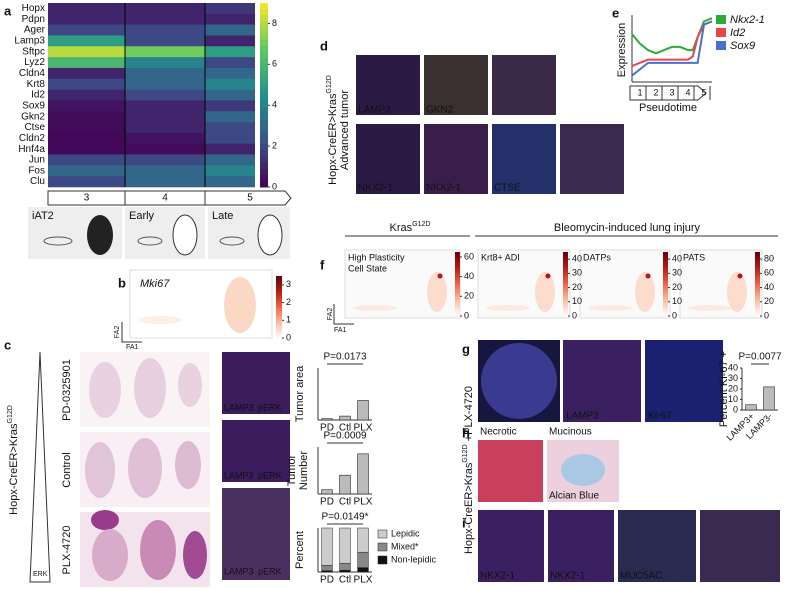 This screenshot has width=786, height=591. Describe the element at coordinates (724, 389) in the screenshot. I see `axis-label: Percent Ki-67 +` at that location.